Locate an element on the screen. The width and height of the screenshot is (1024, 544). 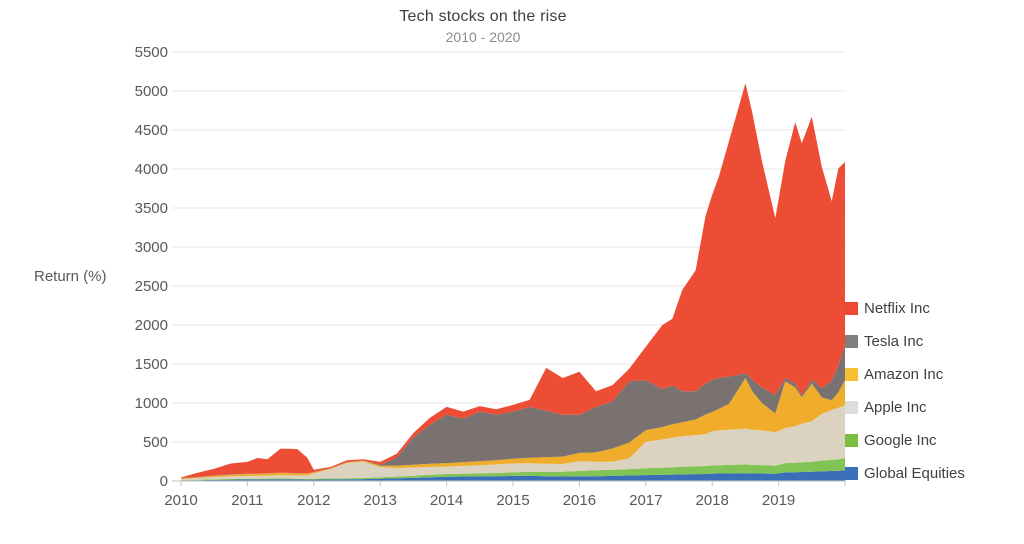
y-tick-label-0: 0 is located at coordinates (164, 481).